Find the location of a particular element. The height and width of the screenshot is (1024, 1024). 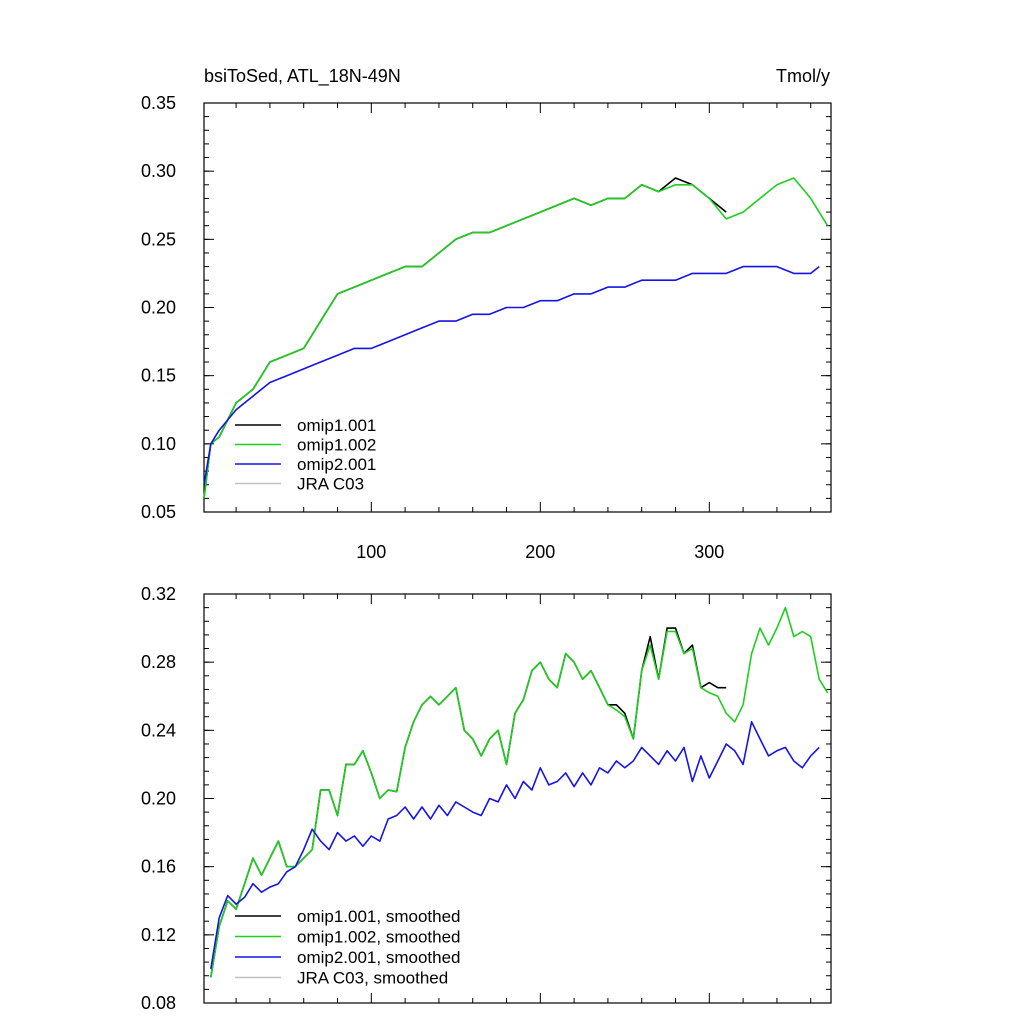

x-tick-label: 200 is located at coordinates (540, 552).